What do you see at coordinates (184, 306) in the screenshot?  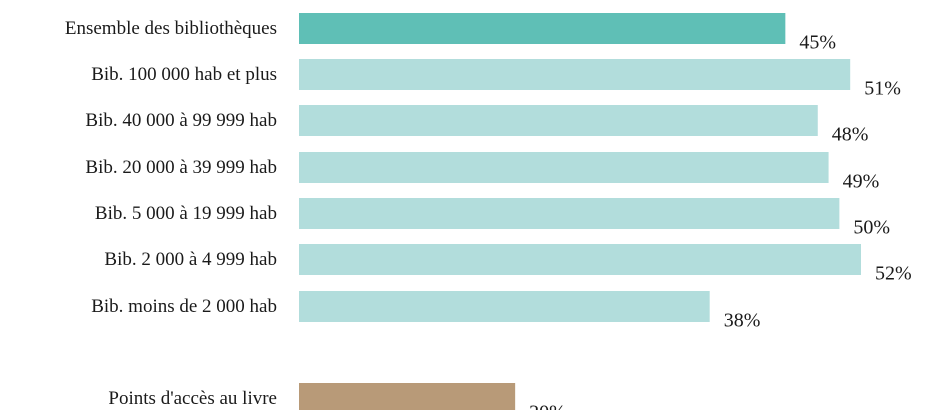 I see `category-label-6: Bib. moins de 2 000 hab` at bounding box center [184, 306].